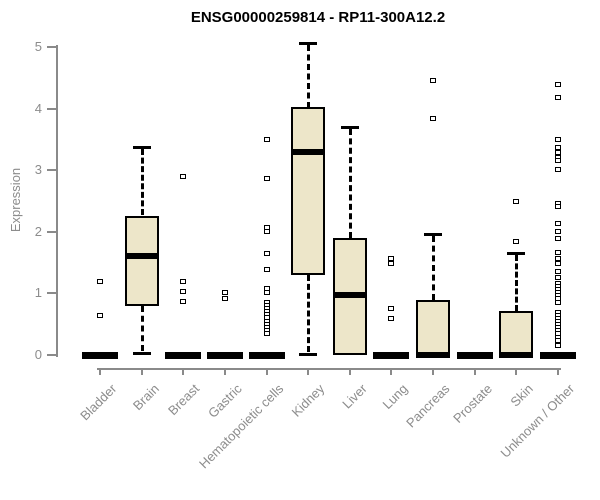 This screenshot has width=600, height=500. I want to click on y-tick-label: 2, so click(38, 231).